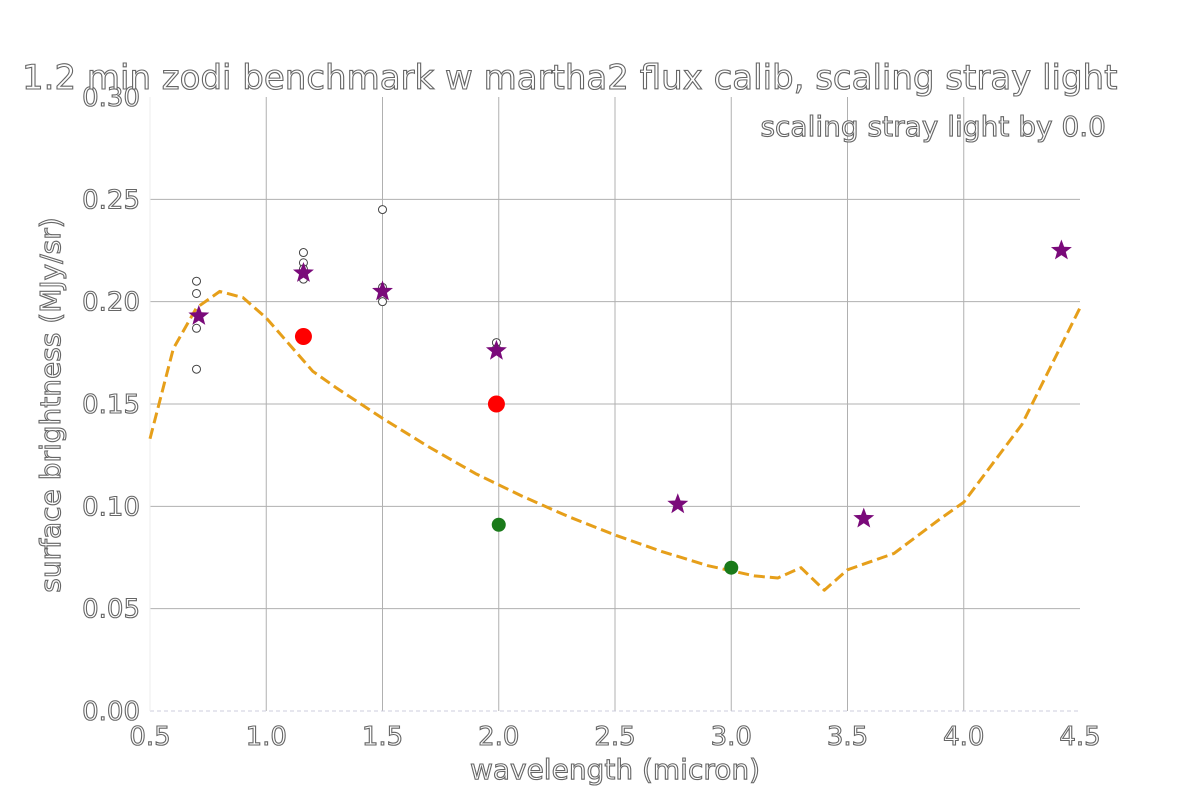 Image resolution: width=1200 pixels, height=800 pixels. Describe the element at coordinates (382, 737) in the screenshot. I see `x-tick-label: 1.5` at that location.